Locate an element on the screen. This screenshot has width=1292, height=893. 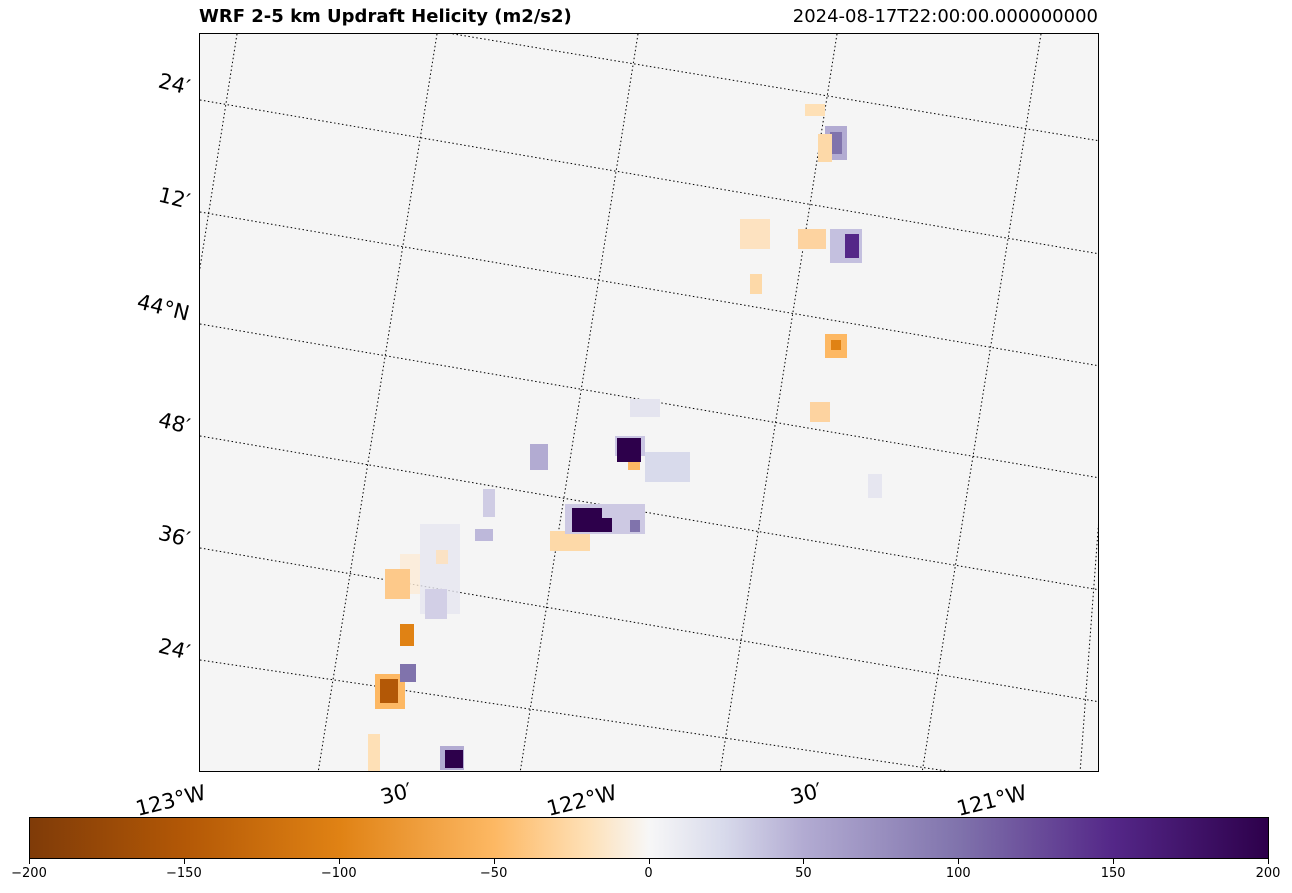
map-timestamp: 2024-08-17T22:00:00.000000000 is located at coordinates (945, 16).